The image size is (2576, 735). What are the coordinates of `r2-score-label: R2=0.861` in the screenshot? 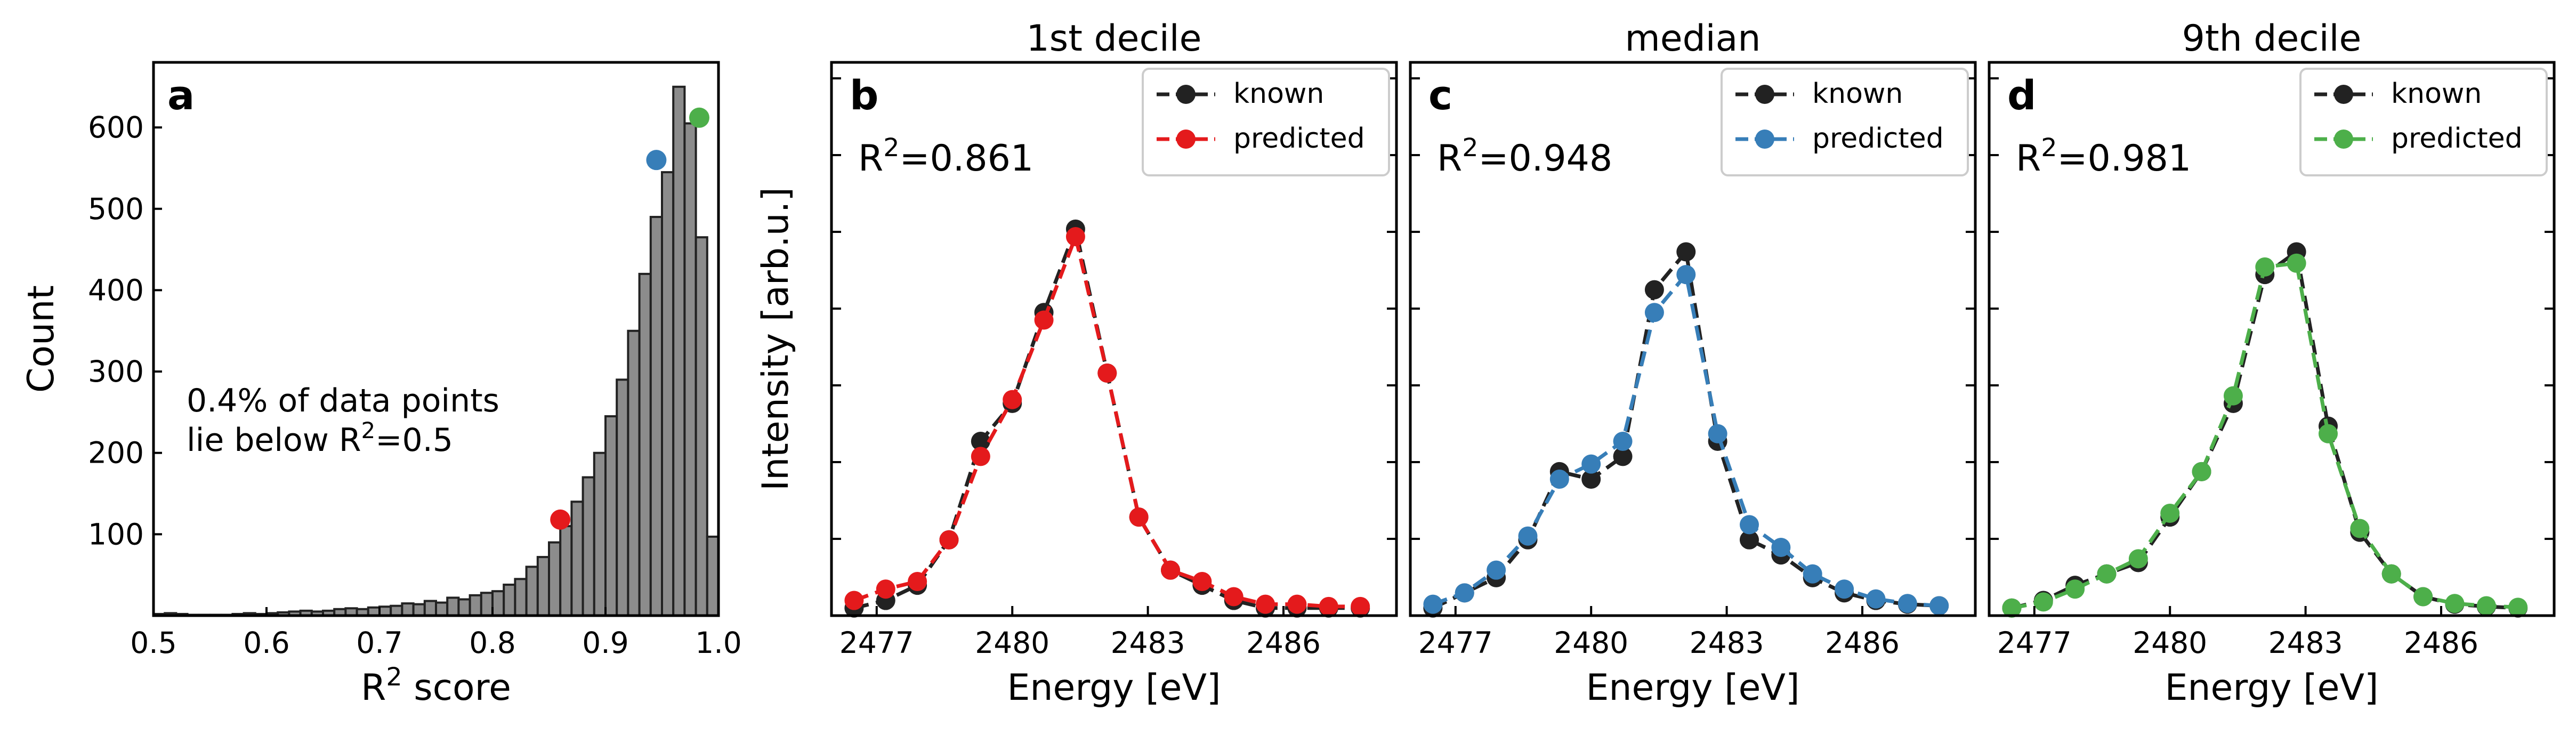 It's located at (946, 157).